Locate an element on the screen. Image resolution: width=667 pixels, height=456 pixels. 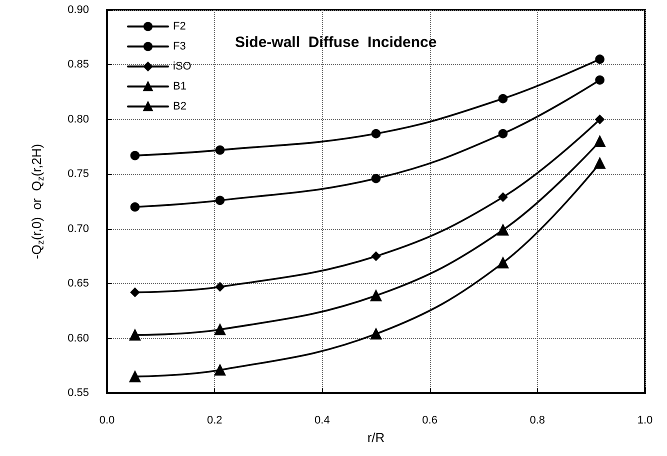
y-tick-label: 0.65 is located at coordinates (78, 284).